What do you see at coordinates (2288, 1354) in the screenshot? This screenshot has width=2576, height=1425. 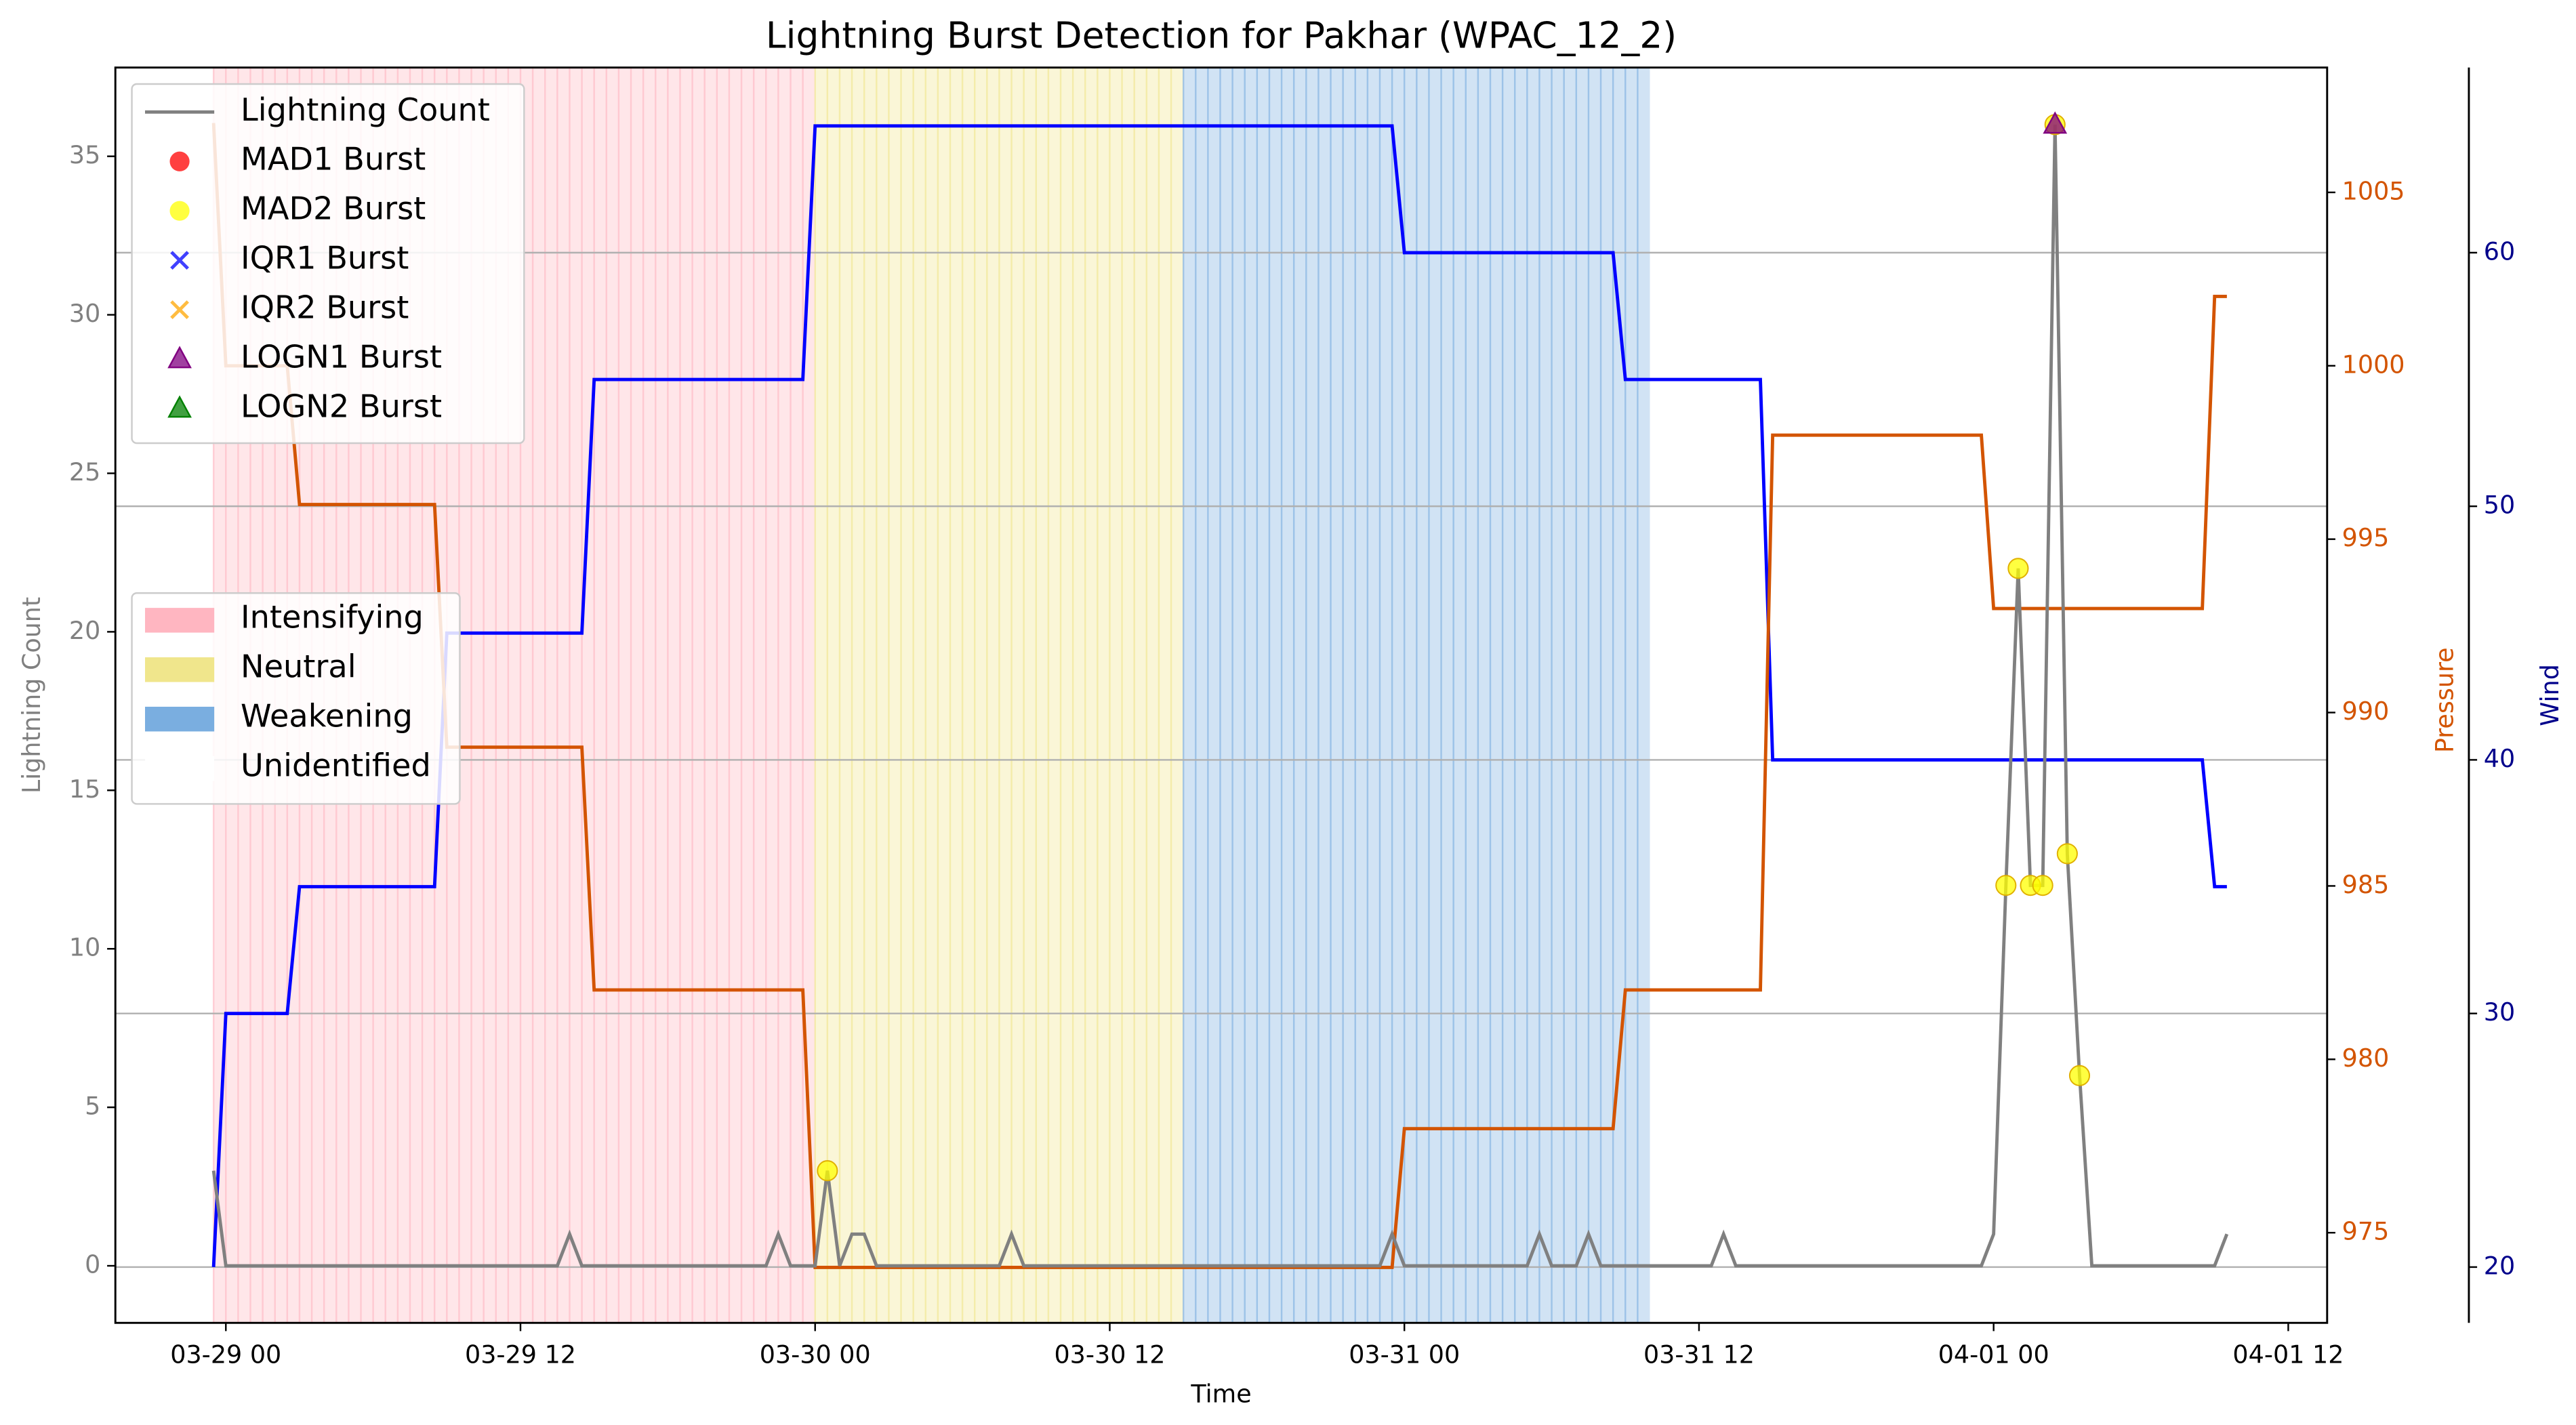 I see `x-tick-label: 04-01 12` at bounding box center [2288, 1354].